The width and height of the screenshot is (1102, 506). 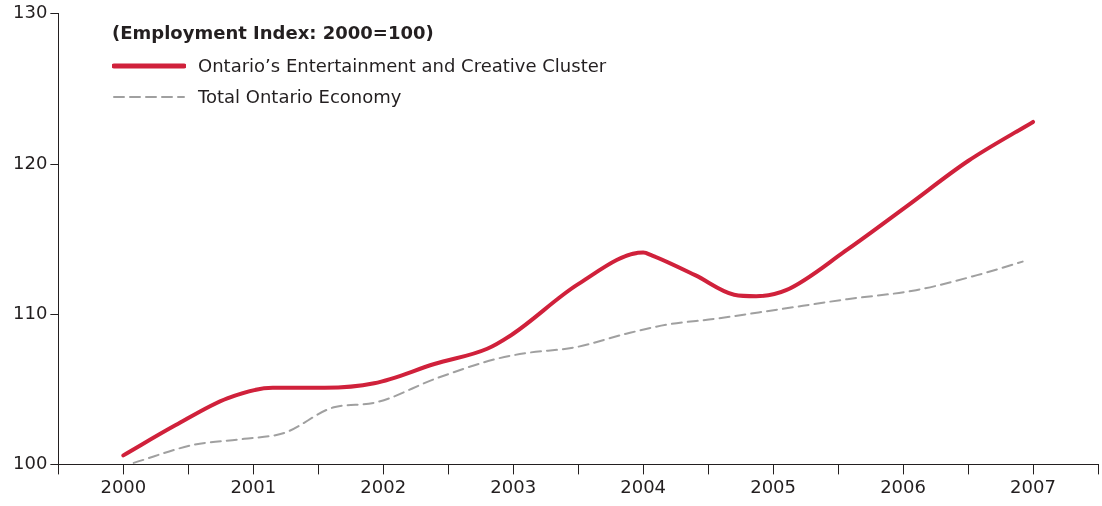 What do you see at coordinates (30, 12) in the screenshot?
I see `y-tick-label: 130` at bounding box center [30, 12].